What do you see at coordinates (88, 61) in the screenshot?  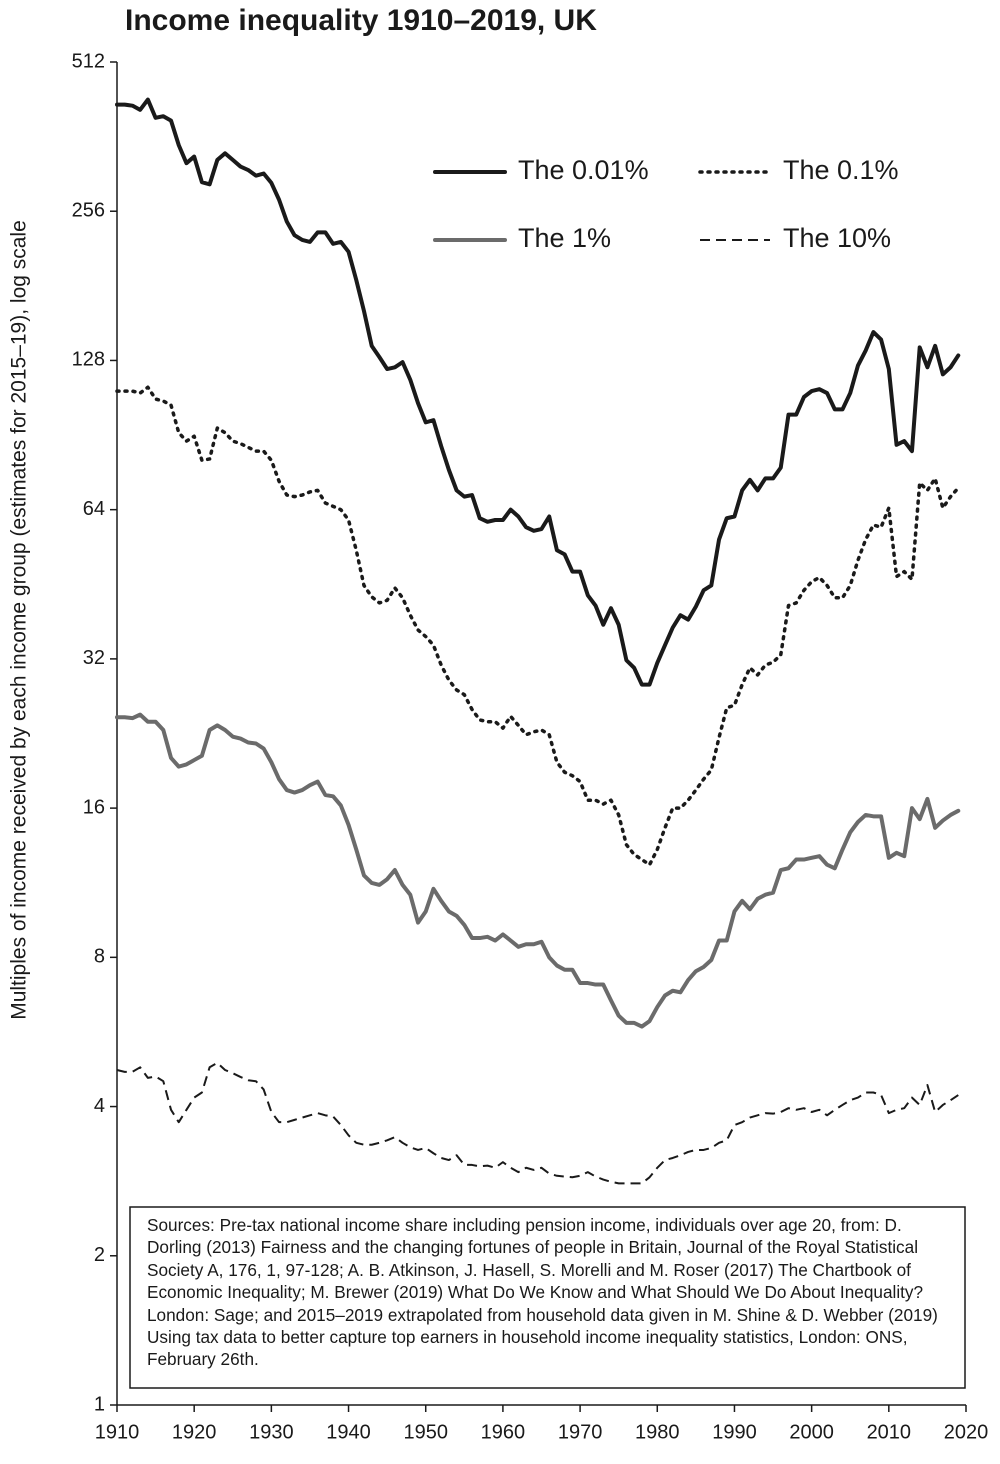 I see `y-tick-label: 512` at bounding box center [88, 61].